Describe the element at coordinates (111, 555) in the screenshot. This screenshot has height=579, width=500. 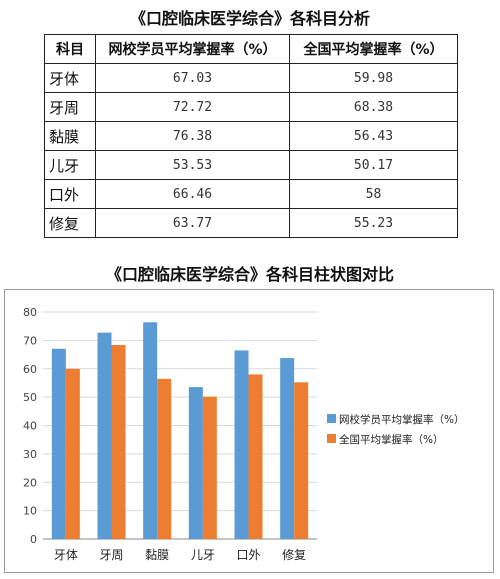
I see `x-tick-label: 牙周` at that location.